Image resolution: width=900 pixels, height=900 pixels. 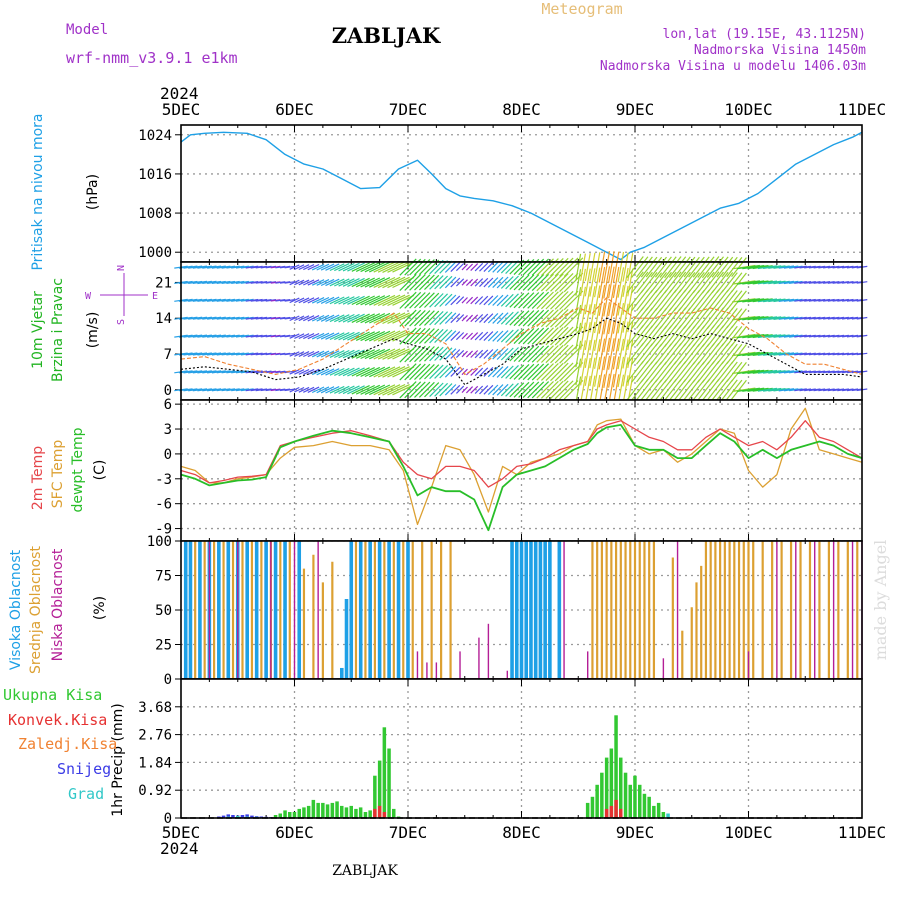 What do you see at coordinates (155, 763) in the screenshot?
I see `precip-ytick-label-2: 1.84` at bounding box center [155, 763].